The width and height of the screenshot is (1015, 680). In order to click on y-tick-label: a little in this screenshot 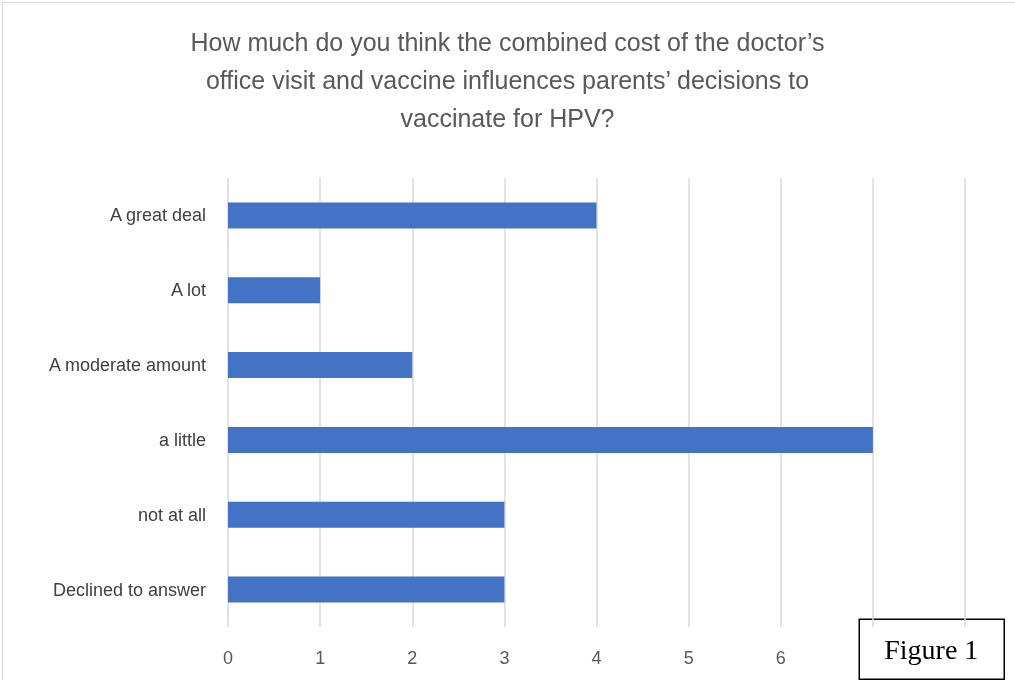, I will do `click(182, 439)`.